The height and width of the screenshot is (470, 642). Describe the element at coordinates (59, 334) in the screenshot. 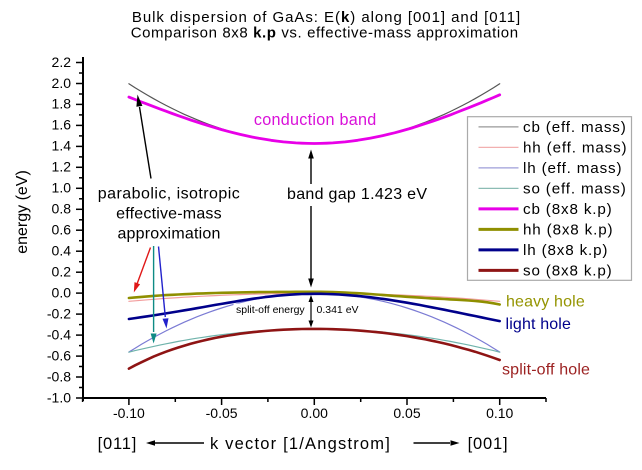

I see `svg-text: -0.4` at that location.